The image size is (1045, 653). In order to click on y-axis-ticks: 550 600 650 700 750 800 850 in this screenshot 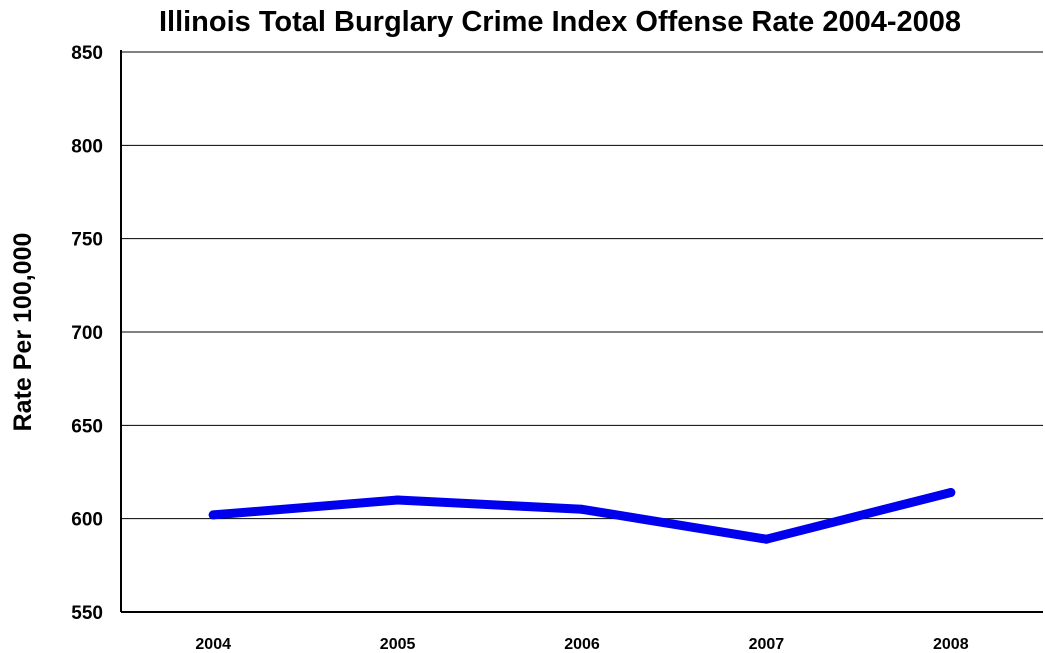, I will do `click(87, 333)`.